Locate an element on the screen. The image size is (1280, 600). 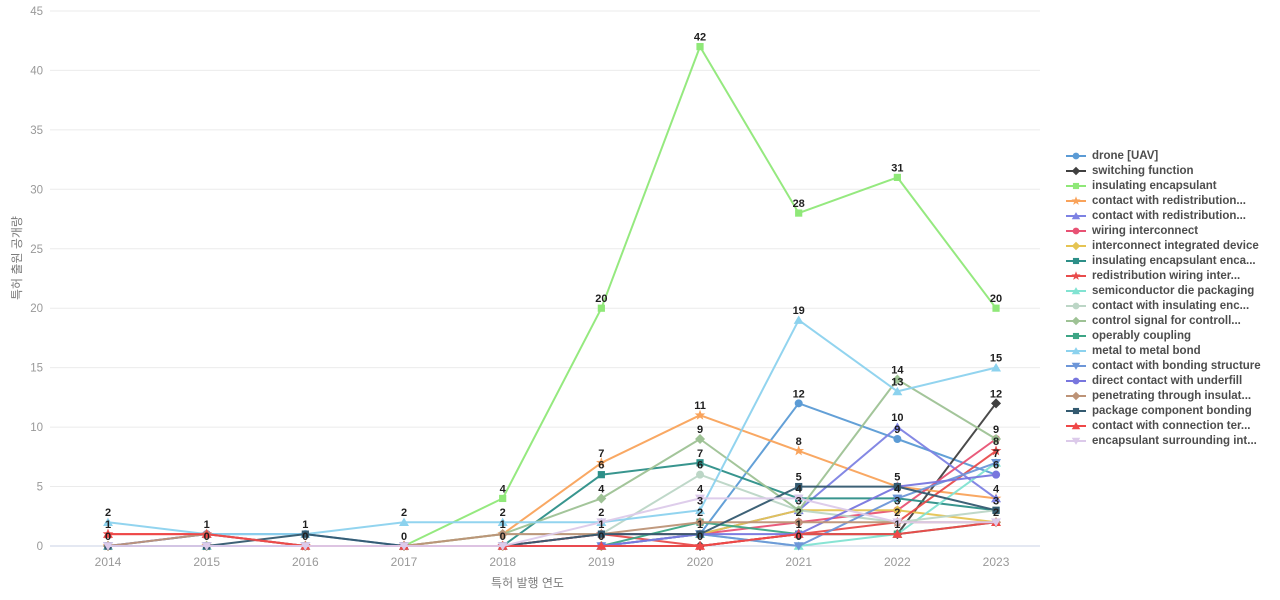
legend-label: direct contact with underfill is located at coordinates (1167, 380).